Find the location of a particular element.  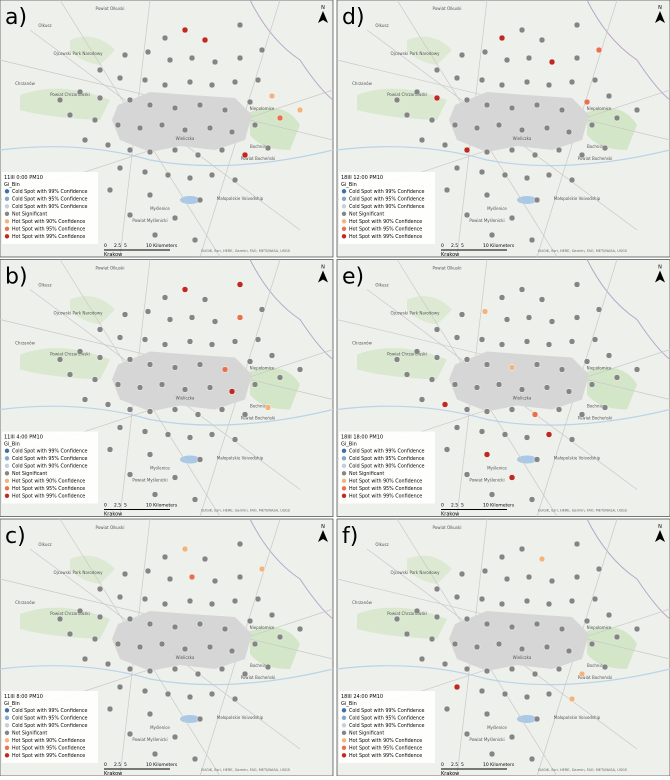

scale-label: 0 is located at coordinates (105, 765).